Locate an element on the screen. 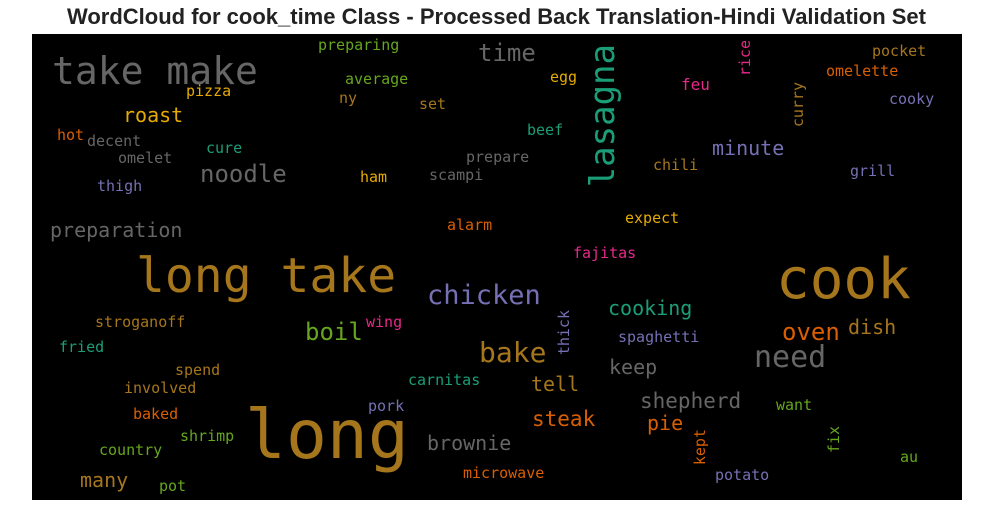 Image resolution: width=993 pixels, height=511 pixels. word-potato: potato is located at coordinates (742, 475).